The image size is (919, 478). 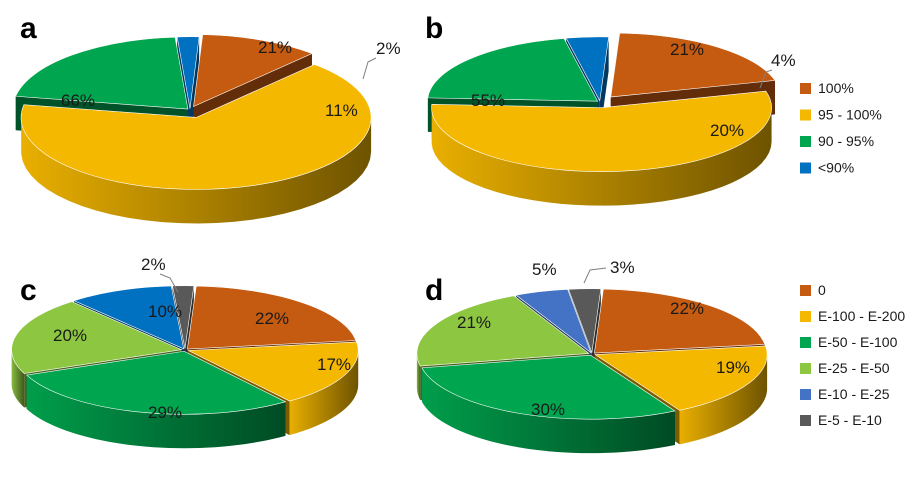 I want to click on data-label: 19%, so click(x=733, y=367).